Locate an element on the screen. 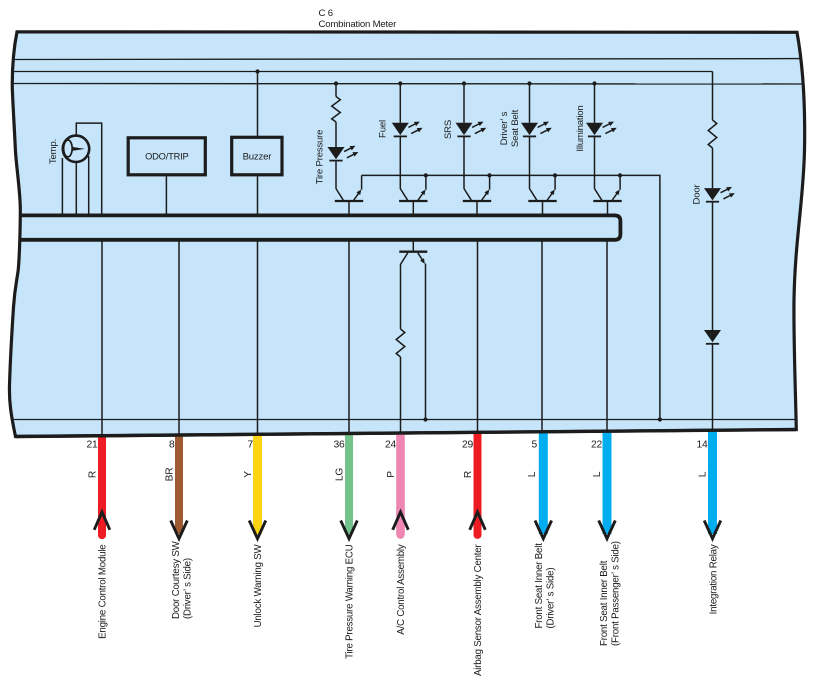  svg-text: Tire Pressure Warning ECU is located at coordinates (350, 601).